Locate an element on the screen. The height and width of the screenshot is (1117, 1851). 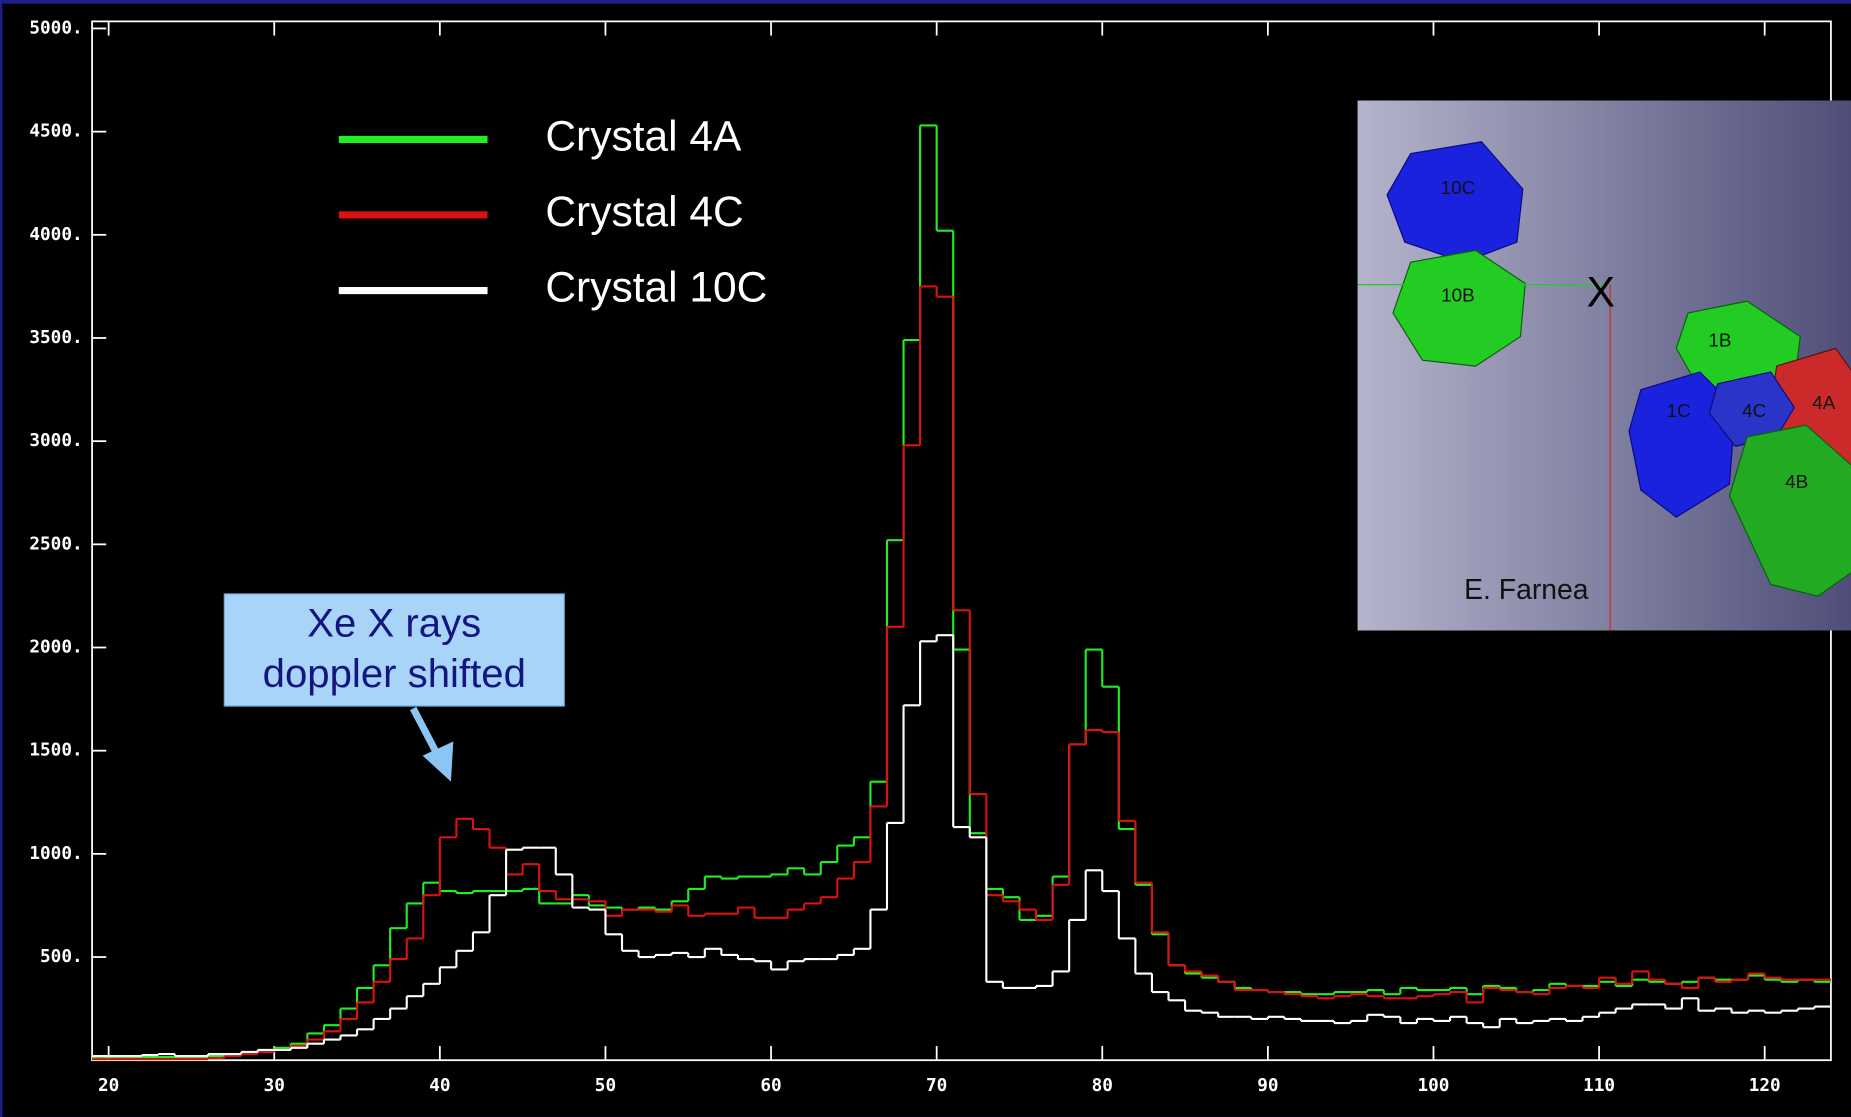
x-tick-label: 120 is located at coordinates (1765, 1086).